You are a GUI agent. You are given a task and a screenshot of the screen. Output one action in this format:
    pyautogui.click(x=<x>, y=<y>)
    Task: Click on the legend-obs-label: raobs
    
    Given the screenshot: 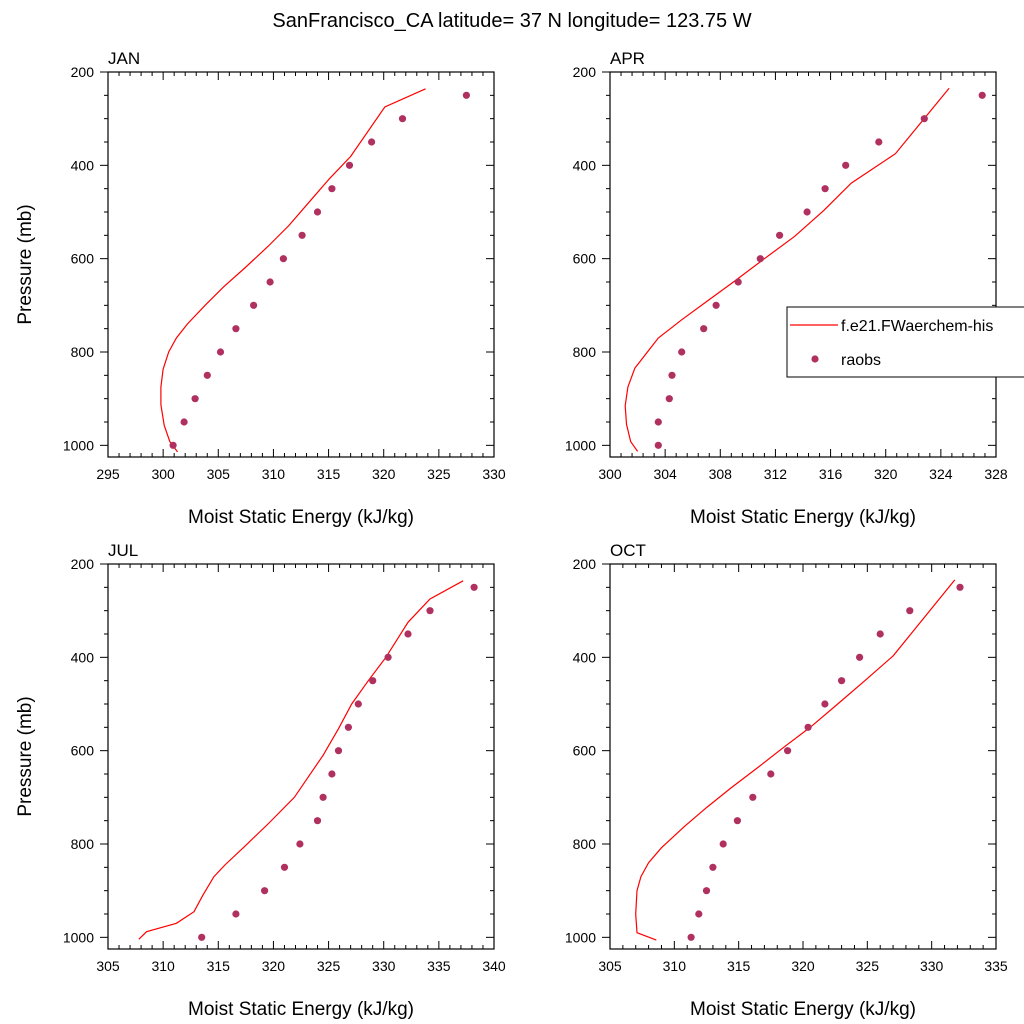 What is the action you would take?
    pyautogui.click(x=861, y=360)
    